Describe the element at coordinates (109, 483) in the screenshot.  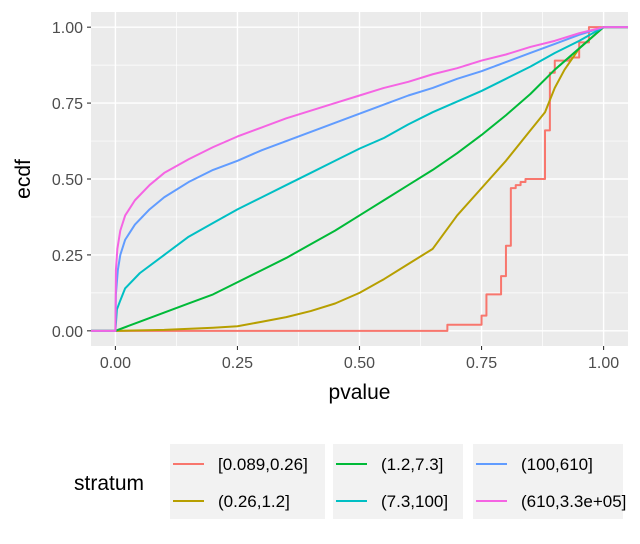
I see `legend-title: stratum` at that location.